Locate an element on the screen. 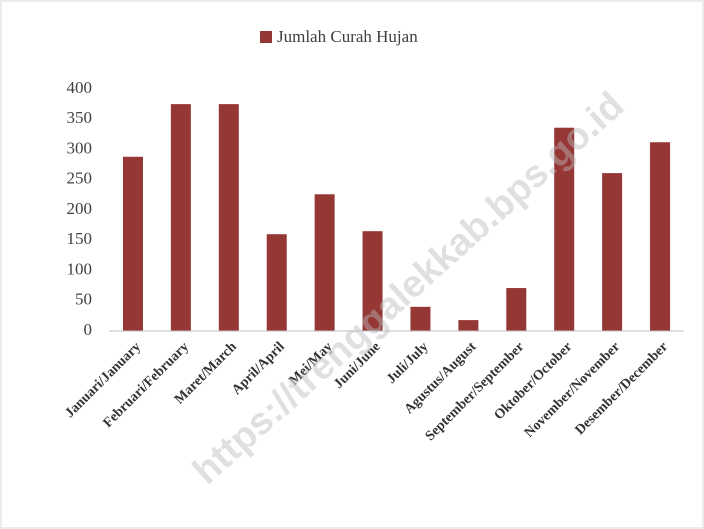 This screenshot has height=529, width=704. legend-label: Jumlah Curah Hujan is located at coordinates (347, 36).